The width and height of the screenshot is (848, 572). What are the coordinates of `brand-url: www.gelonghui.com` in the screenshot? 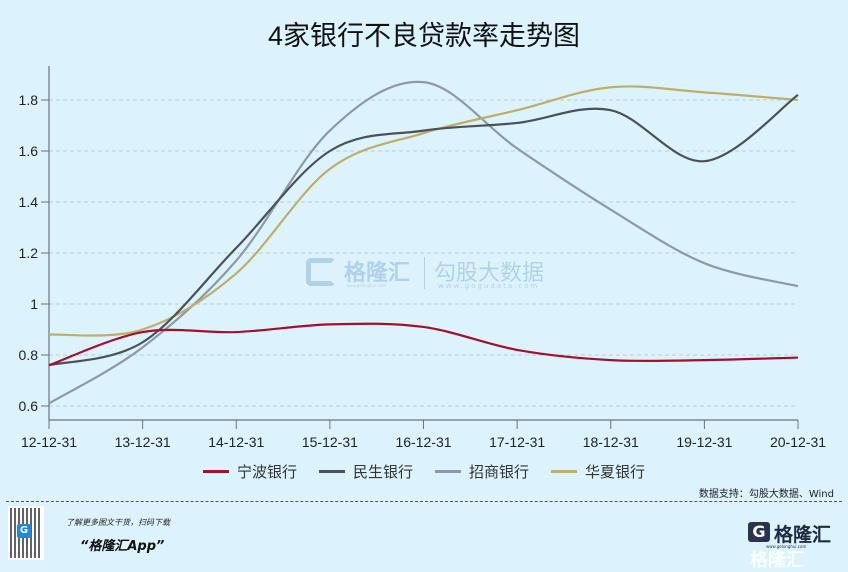 It's located at (786, 546).